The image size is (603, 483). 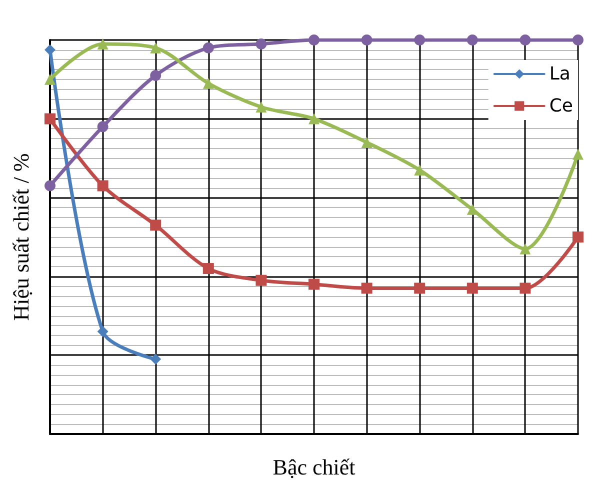 I want to click on legend-label: Ce, so click(x=561, y=106).